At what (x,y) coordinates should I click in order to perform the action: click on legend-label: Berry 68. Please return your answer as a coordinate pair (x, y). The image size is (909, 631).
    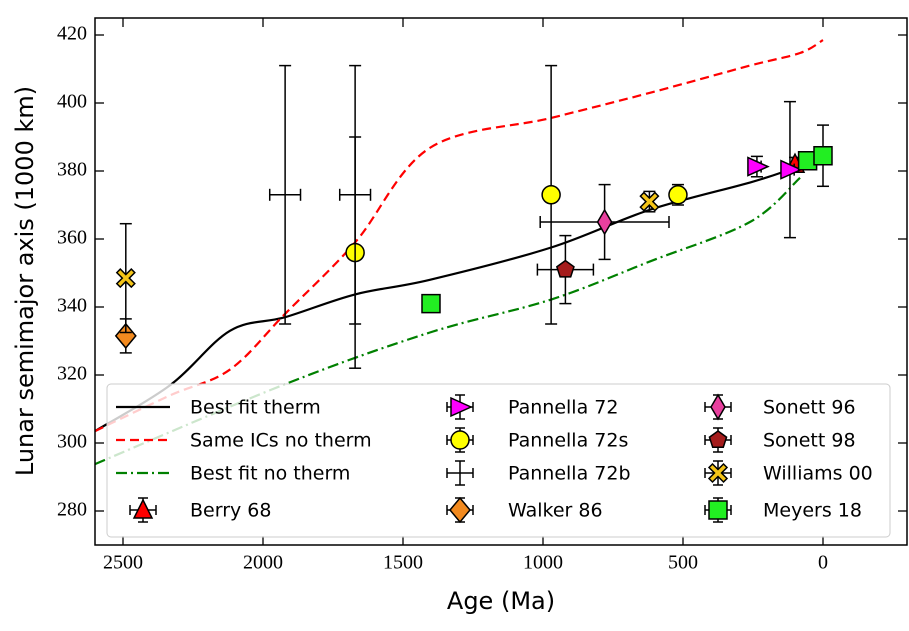
    Looking at the image, I should click on (230, 511).